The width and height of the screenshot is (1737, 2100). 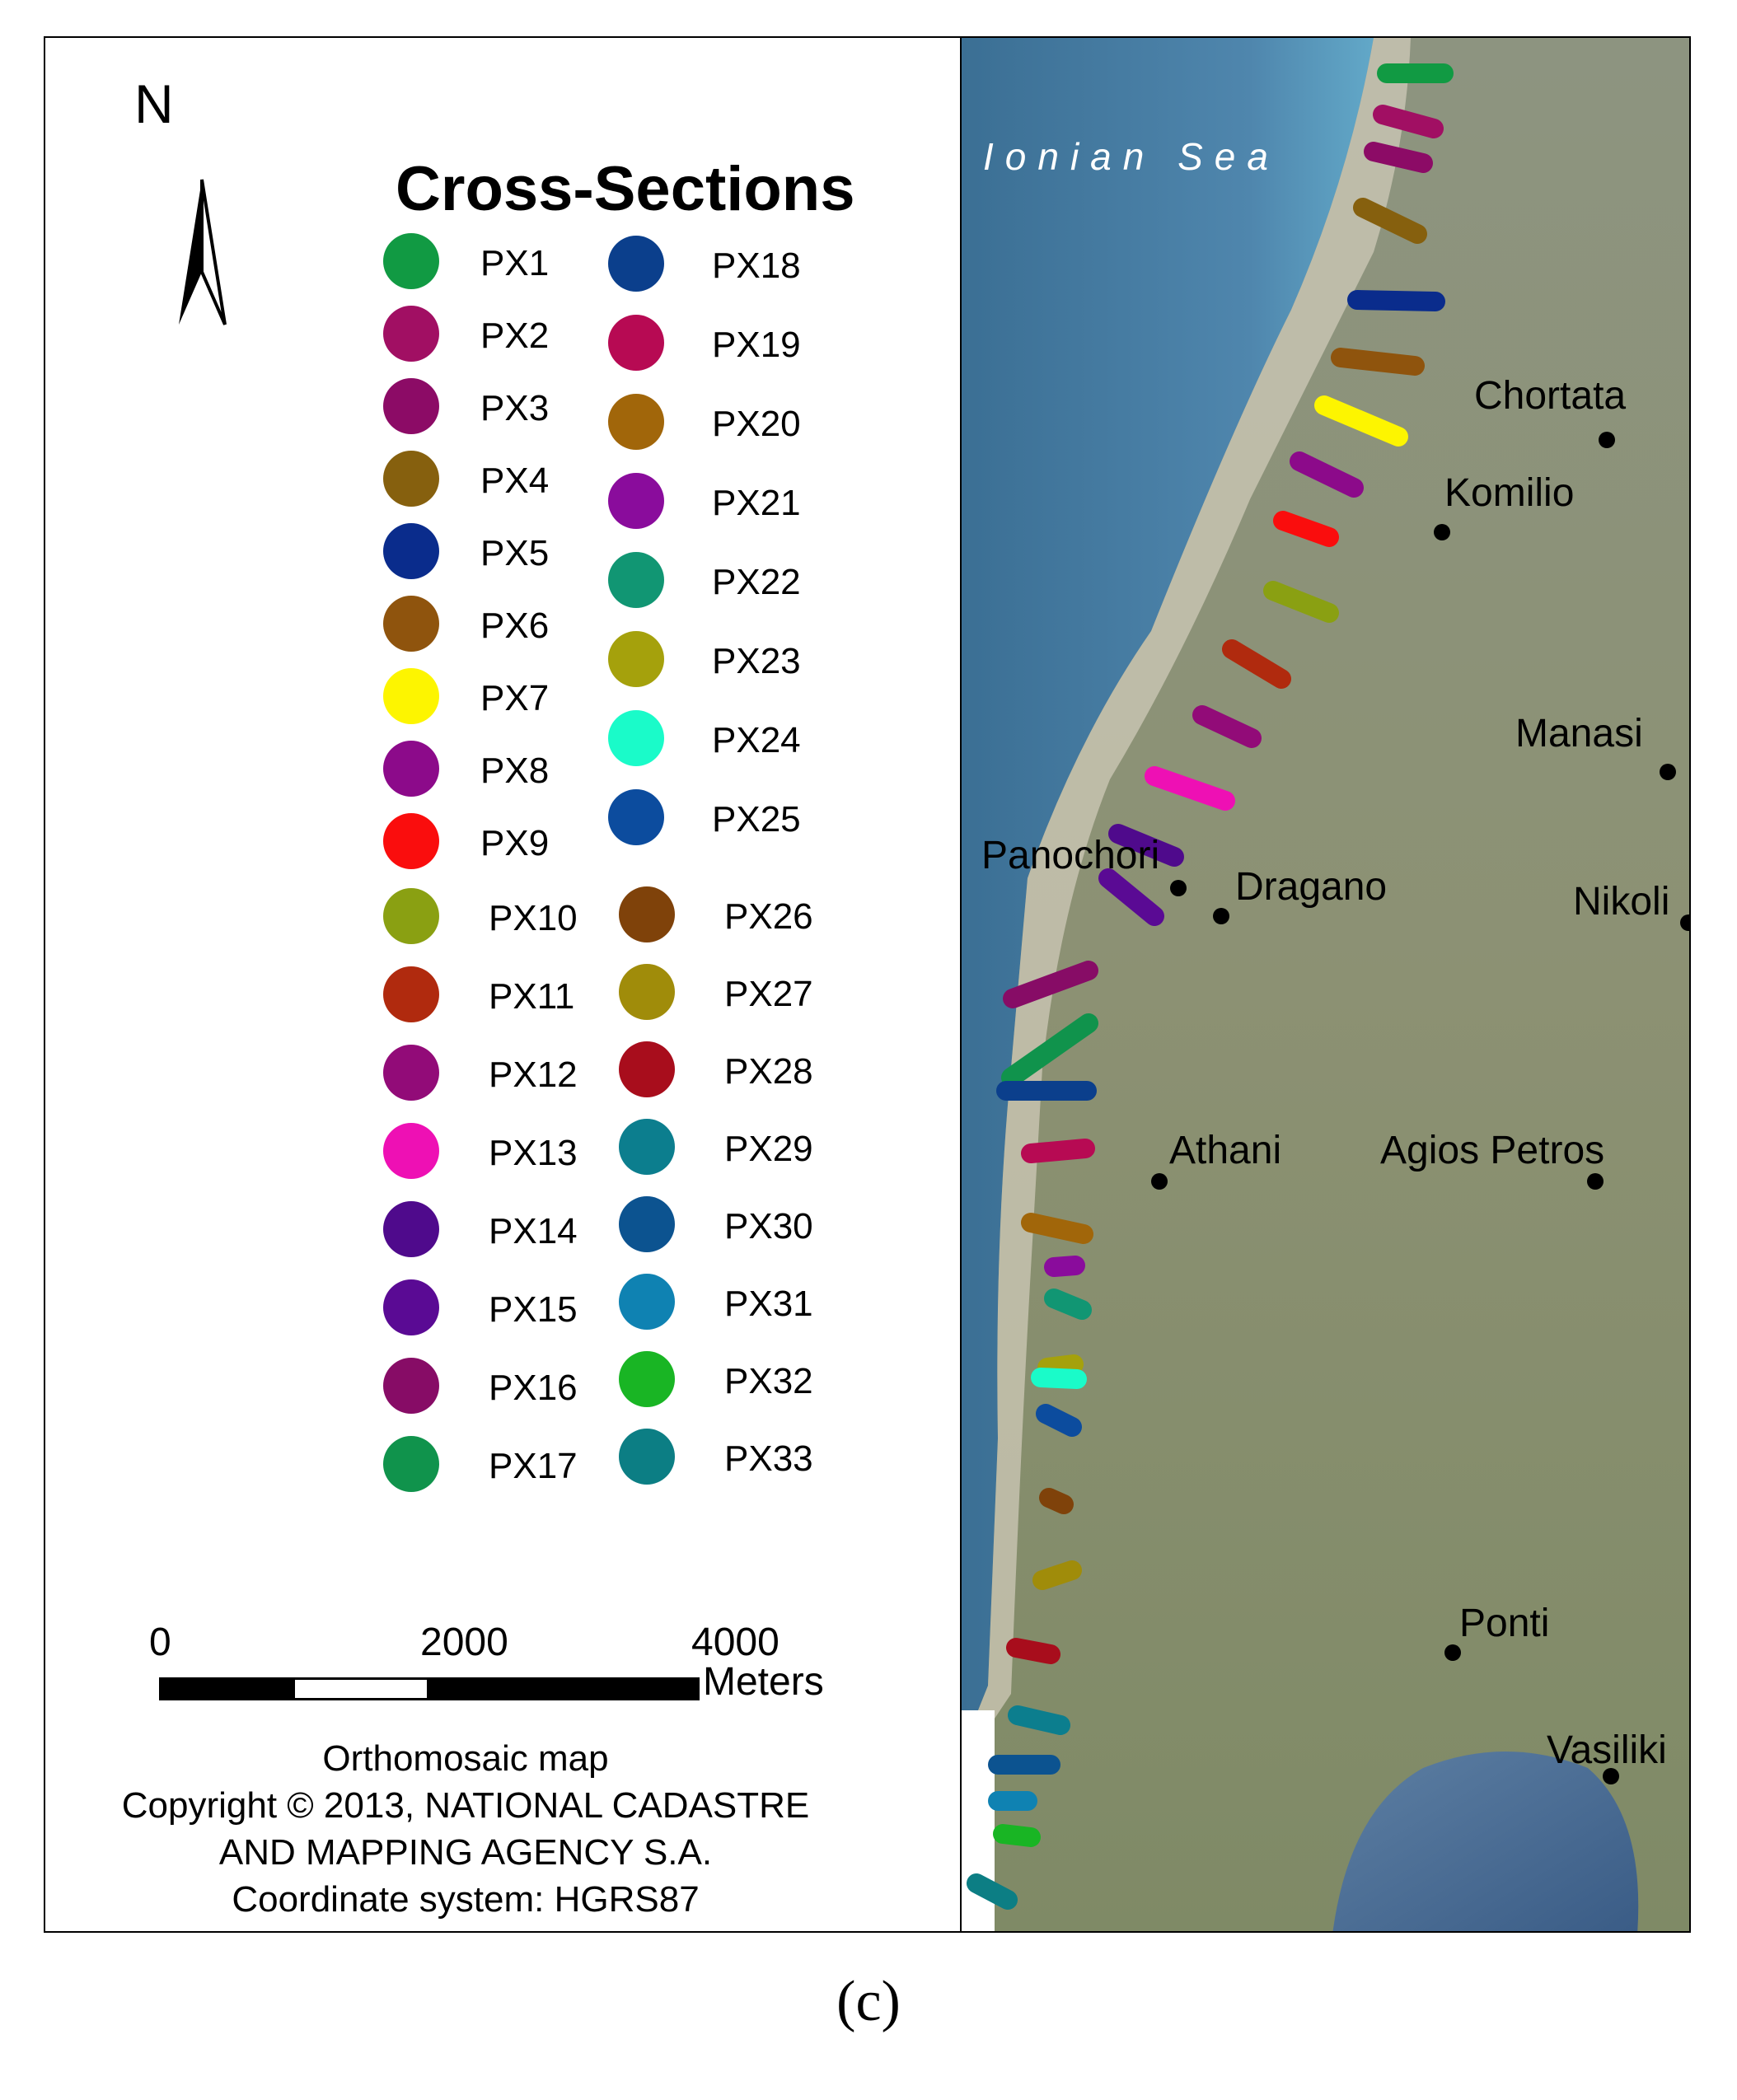 What do you see at coordinates (1017, 1836) in the screenshot?
I see `cross-section-px32` at bounding box center [1017, 1836].